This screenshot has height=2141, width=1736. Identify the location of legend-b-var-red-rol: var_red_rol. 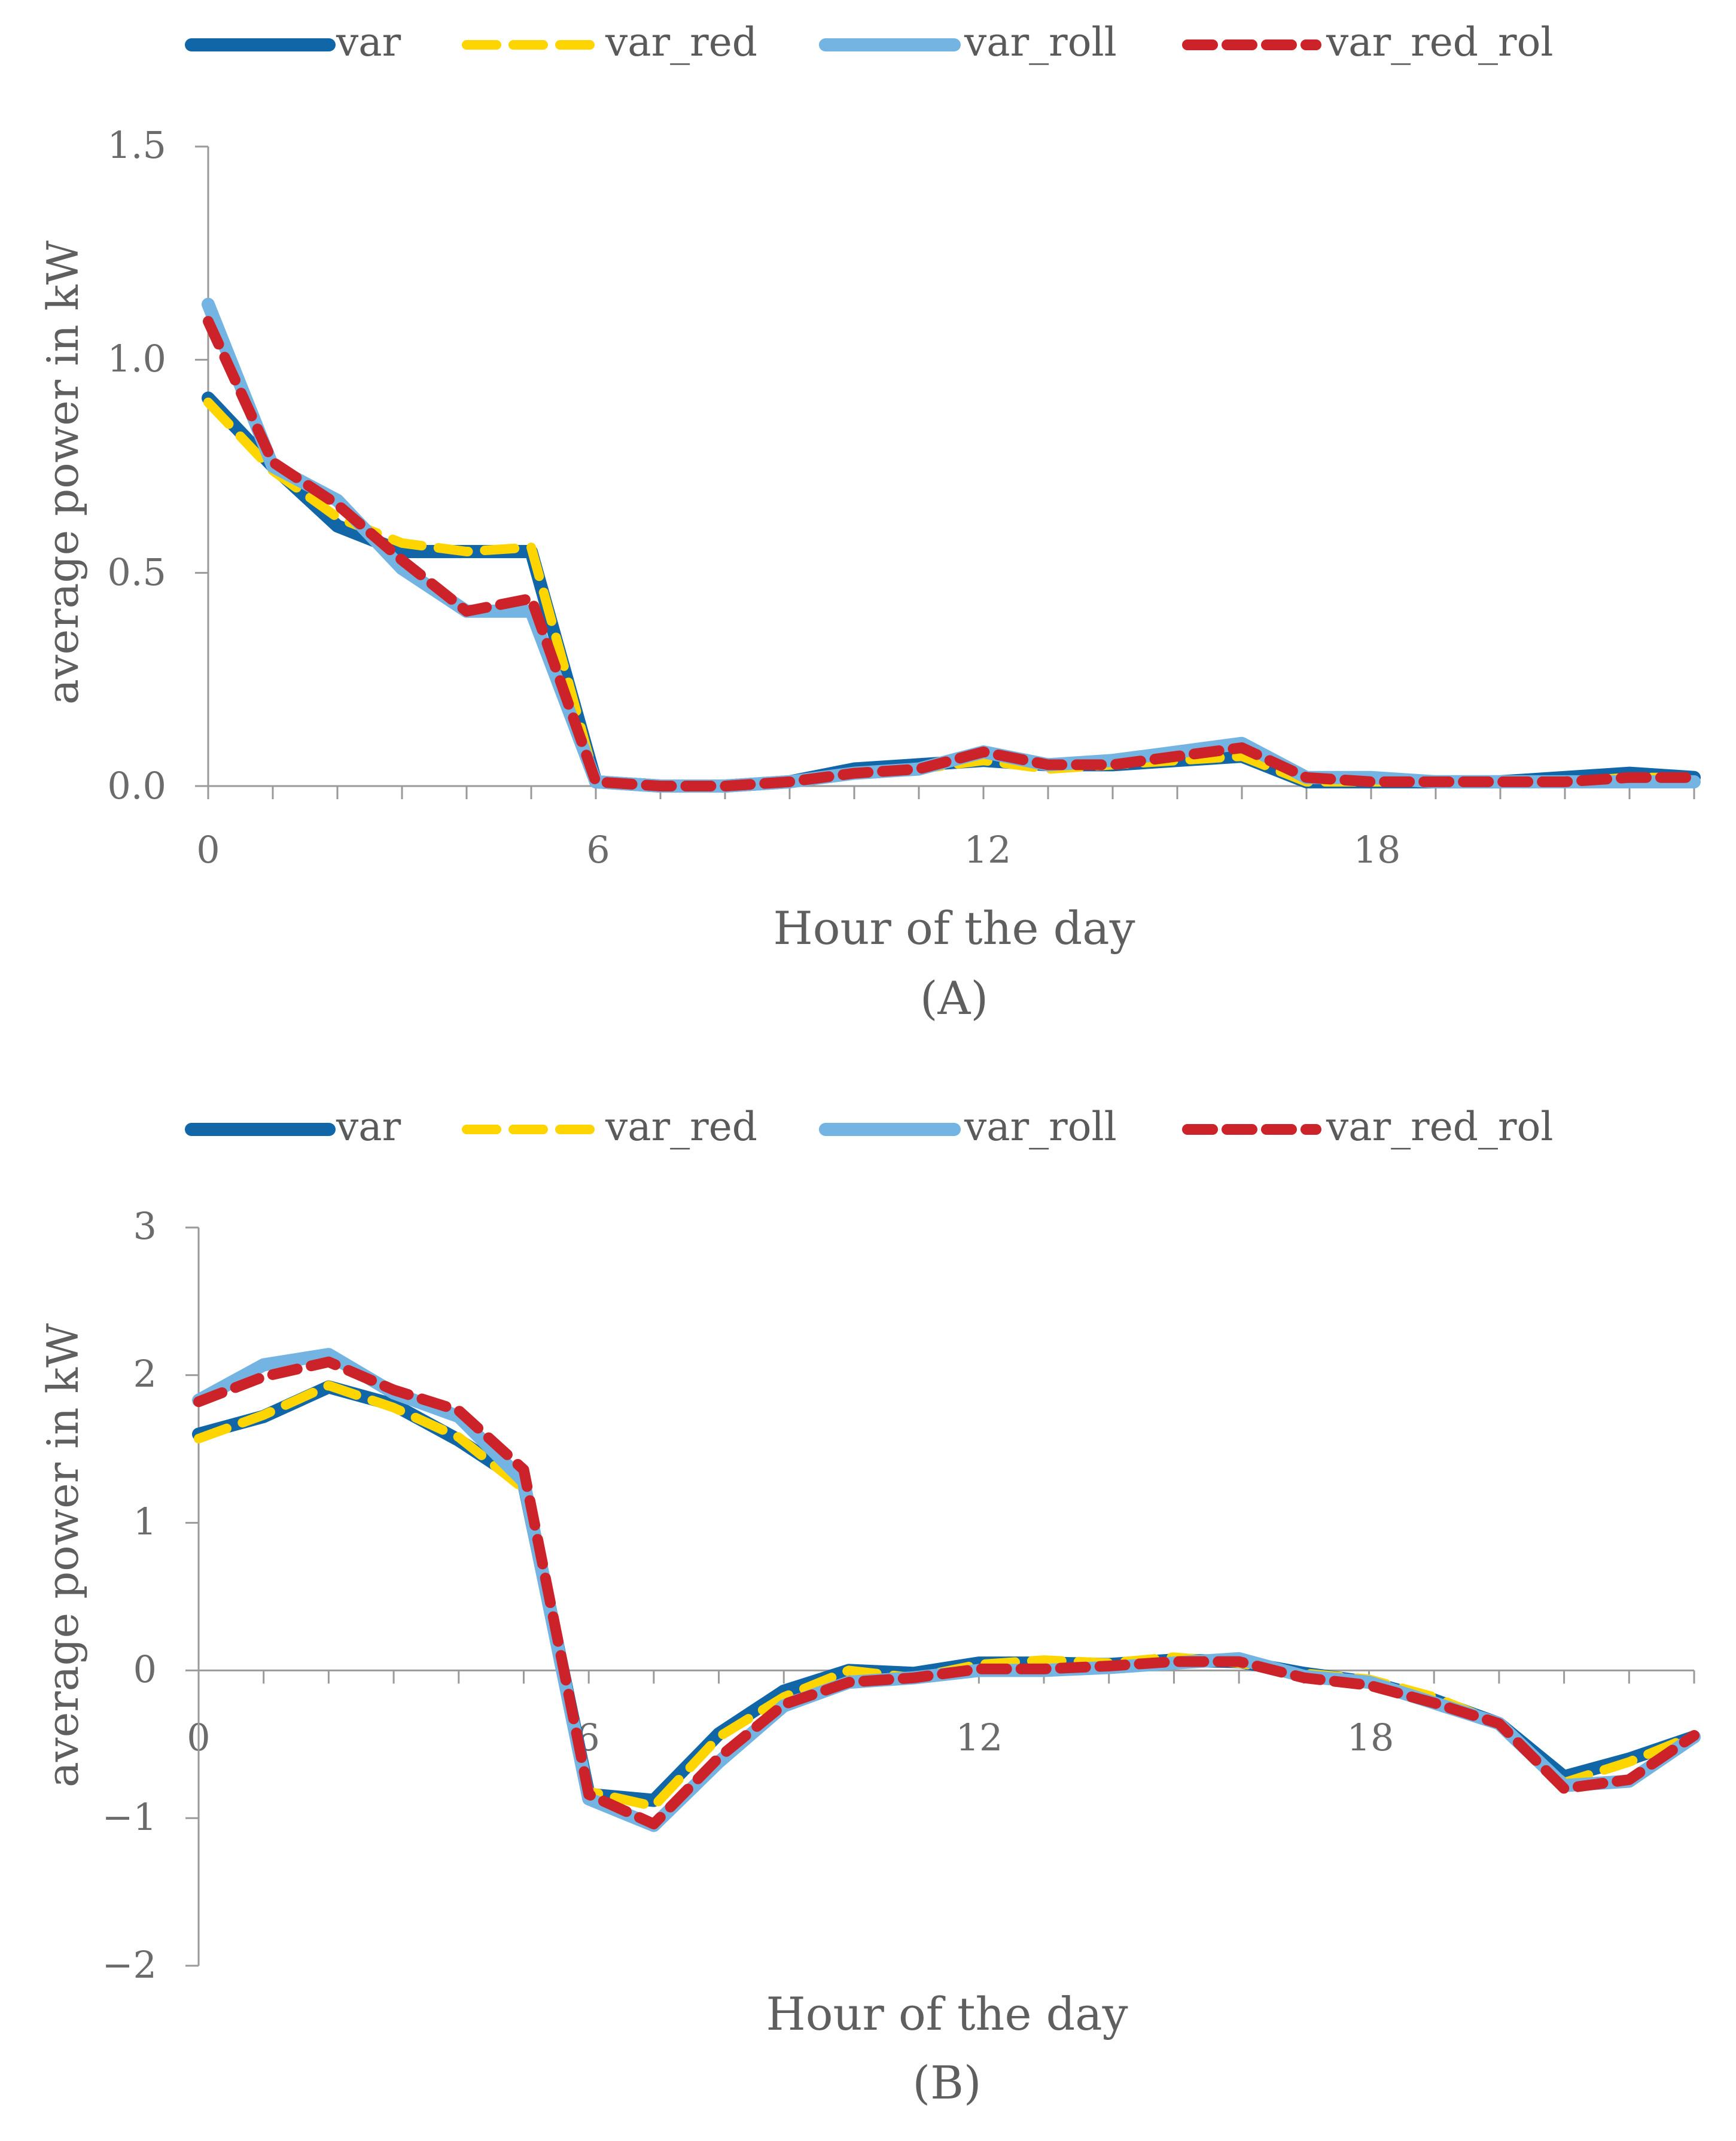
(1367, 1127).